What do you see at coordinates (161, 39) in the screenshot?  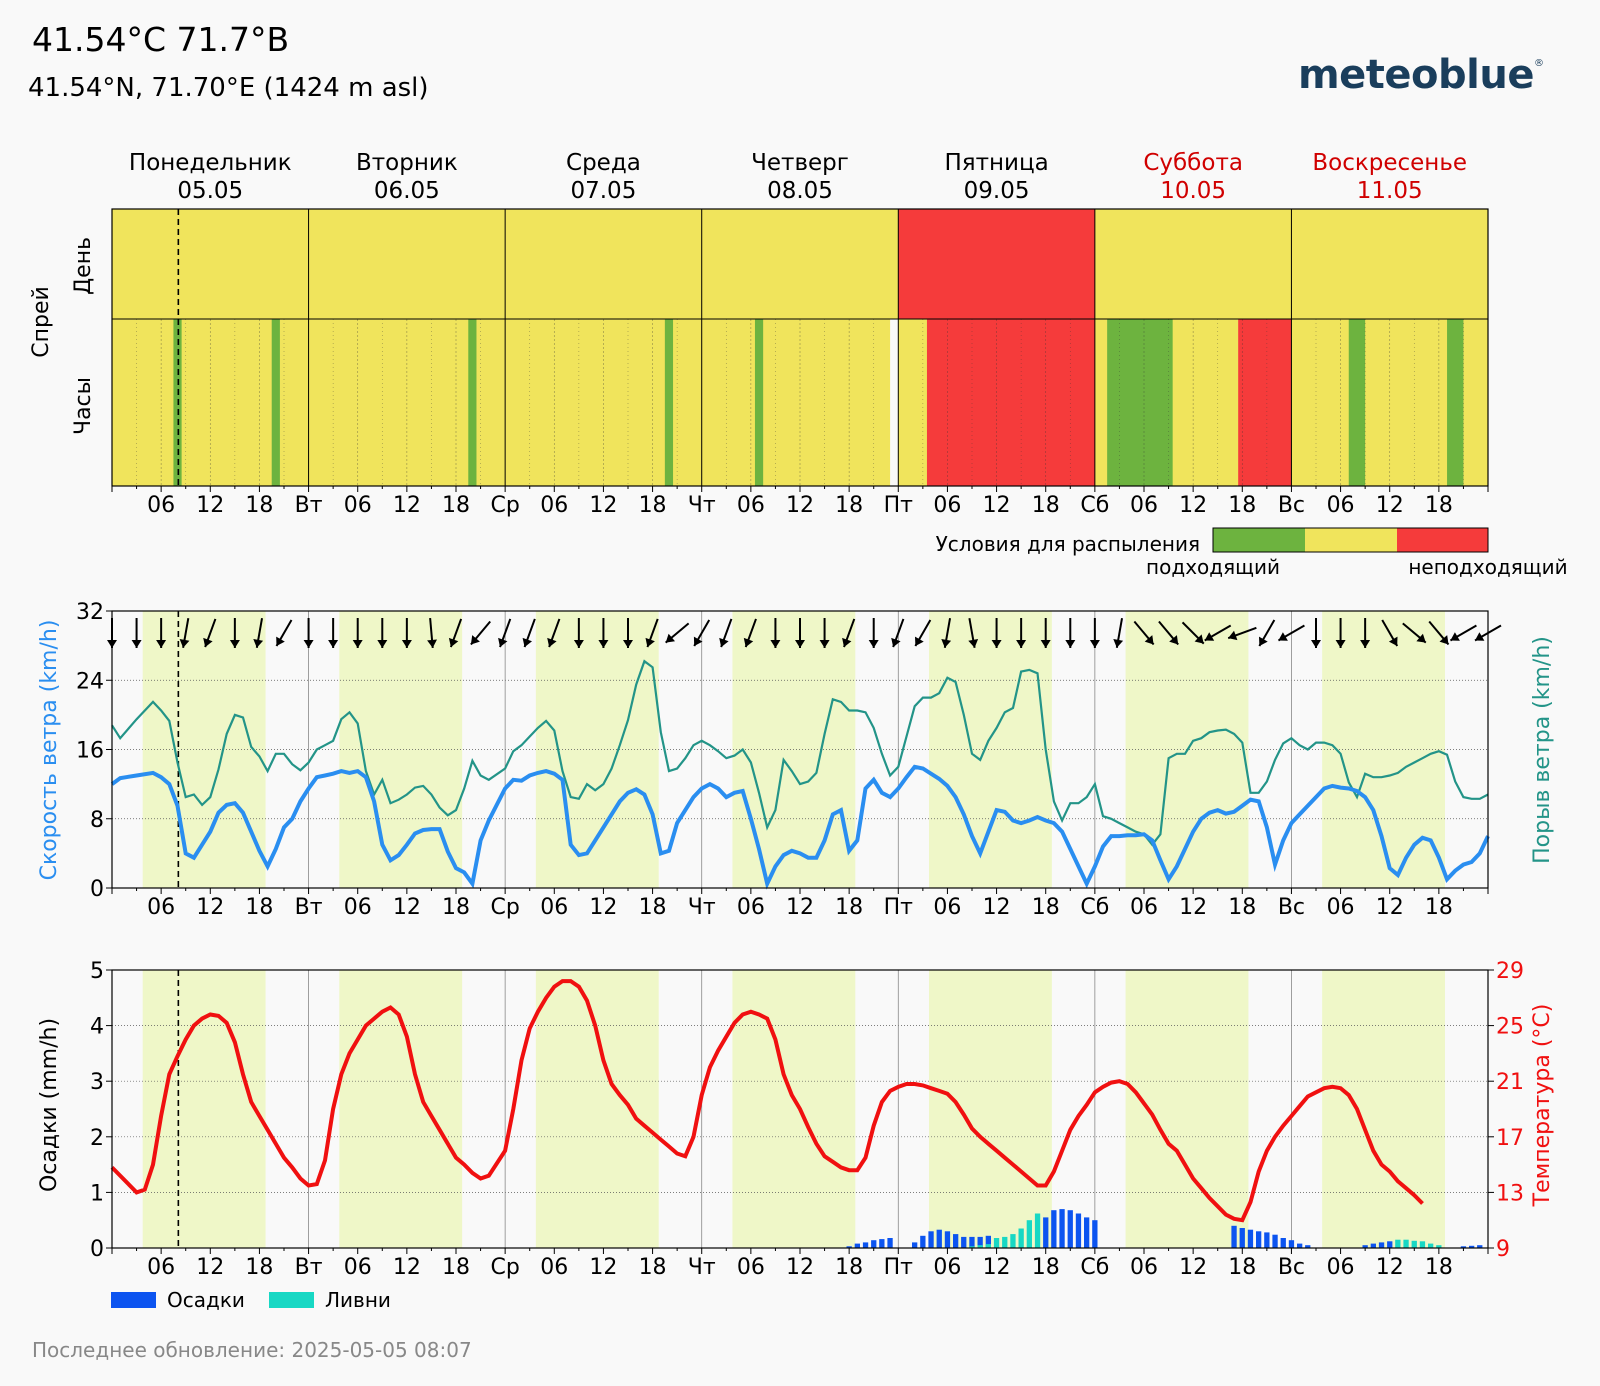 I see `page-title: 41.54°C 71.7°B` at bounding box center [161, 39].